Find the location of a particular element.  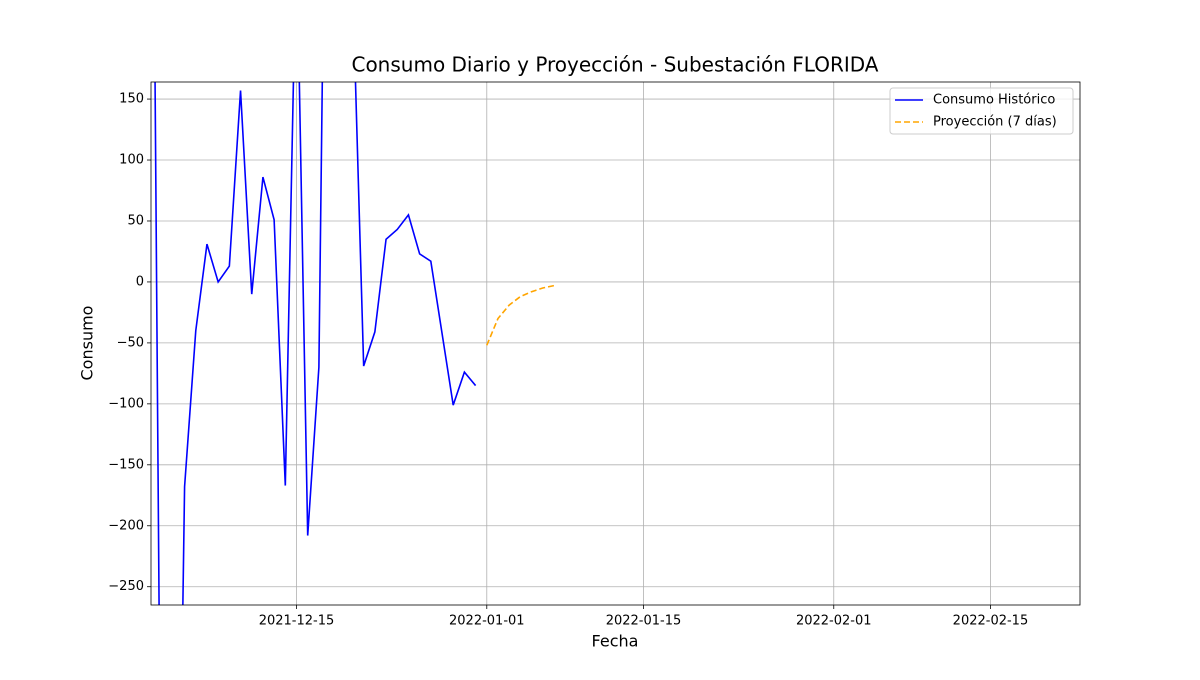

y-tick-label: 100 is located at coordinates (131, 160).